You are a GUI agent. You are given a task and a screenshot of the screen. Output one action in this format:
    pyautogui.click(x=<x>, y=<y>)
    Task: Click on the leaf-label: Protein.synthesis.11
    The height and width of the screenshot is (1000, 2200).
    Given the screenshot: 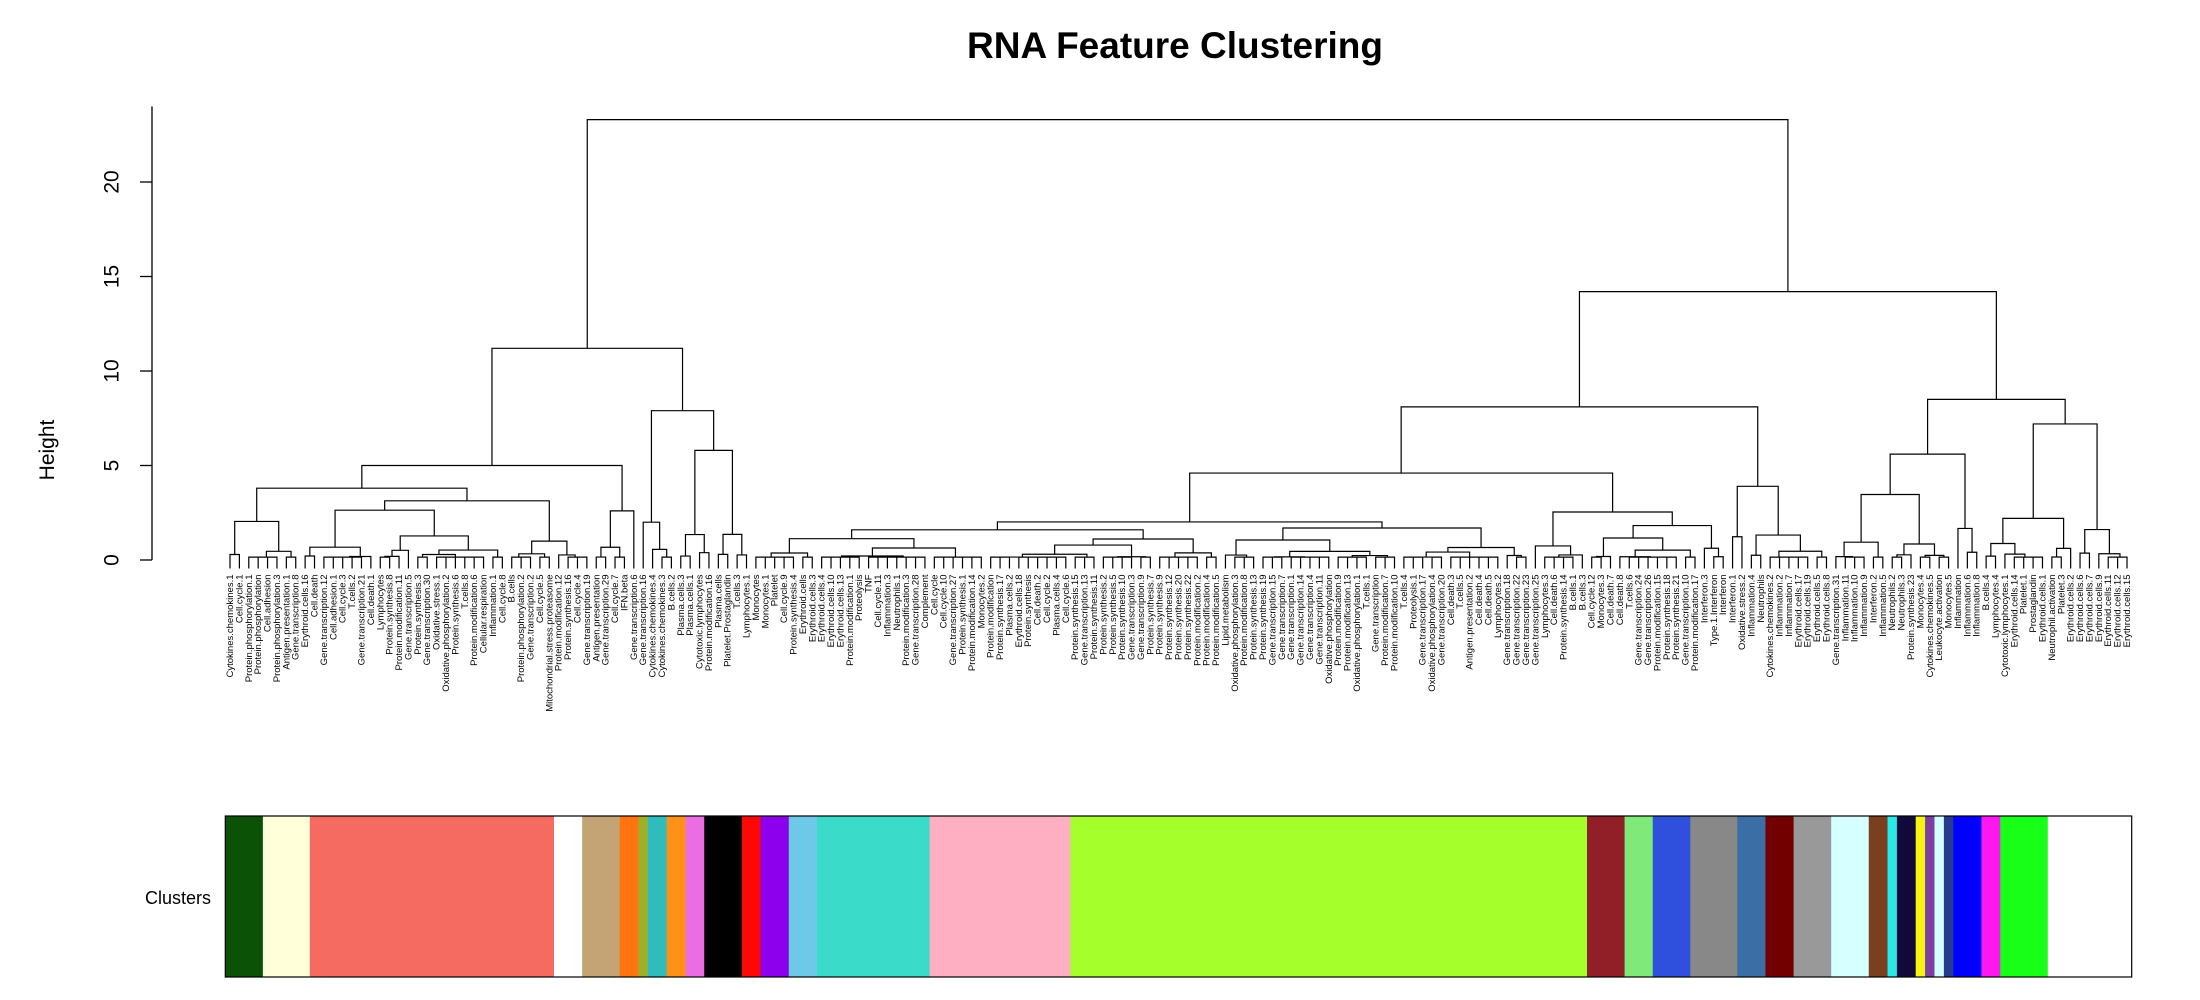 What is the action you would take?
    pyautogui.click(x=1094, y=617)
    